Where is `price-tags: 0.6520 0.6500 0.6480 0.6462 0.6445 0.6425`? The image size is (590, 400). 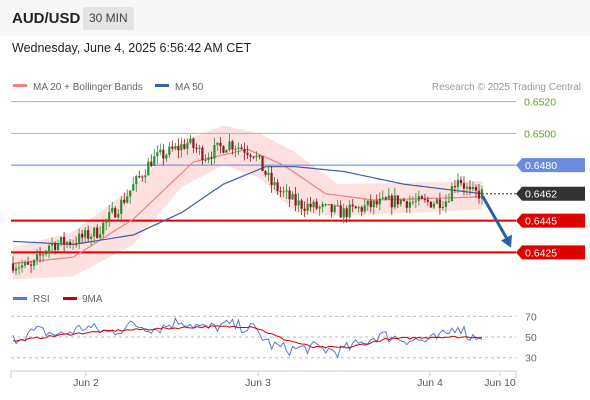 price-tags: 0.6520 0.6500 0.6480 0.6462 0.6445 0.6425 is located at coordinates (550, 178).